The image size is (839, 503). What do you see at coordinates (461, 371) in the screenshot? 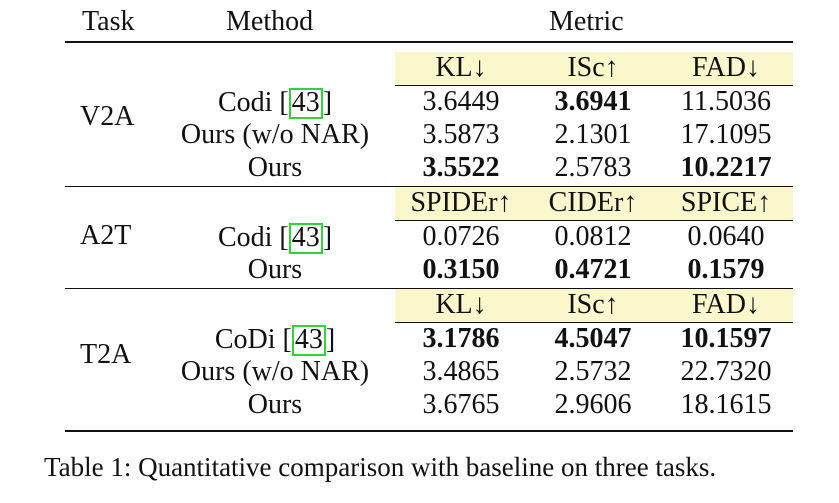
I see `value-cell: 3.4865` at bounding box center [461, 371].